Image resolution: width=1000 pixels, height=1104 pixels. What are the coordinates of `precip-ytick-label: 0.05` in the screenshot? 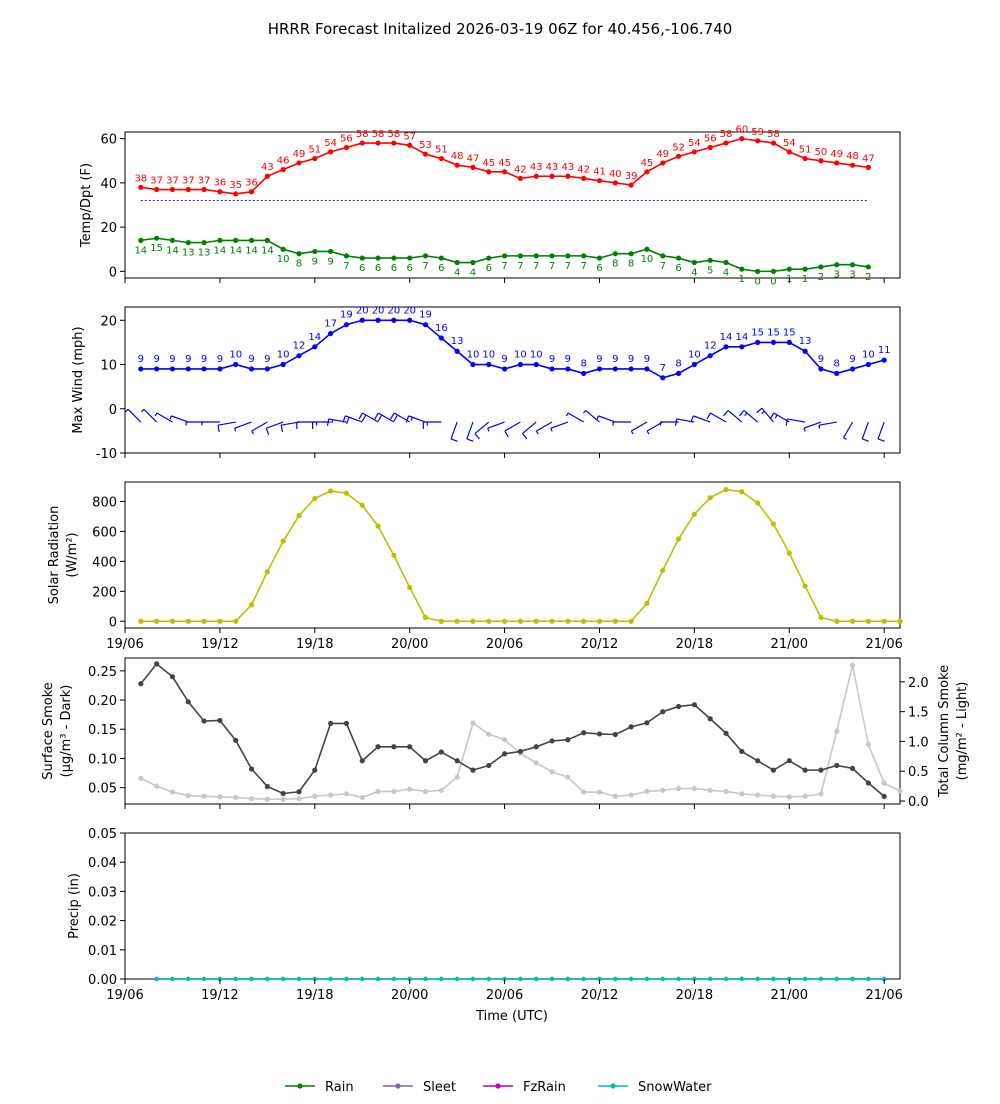 It's located at (102, 834).